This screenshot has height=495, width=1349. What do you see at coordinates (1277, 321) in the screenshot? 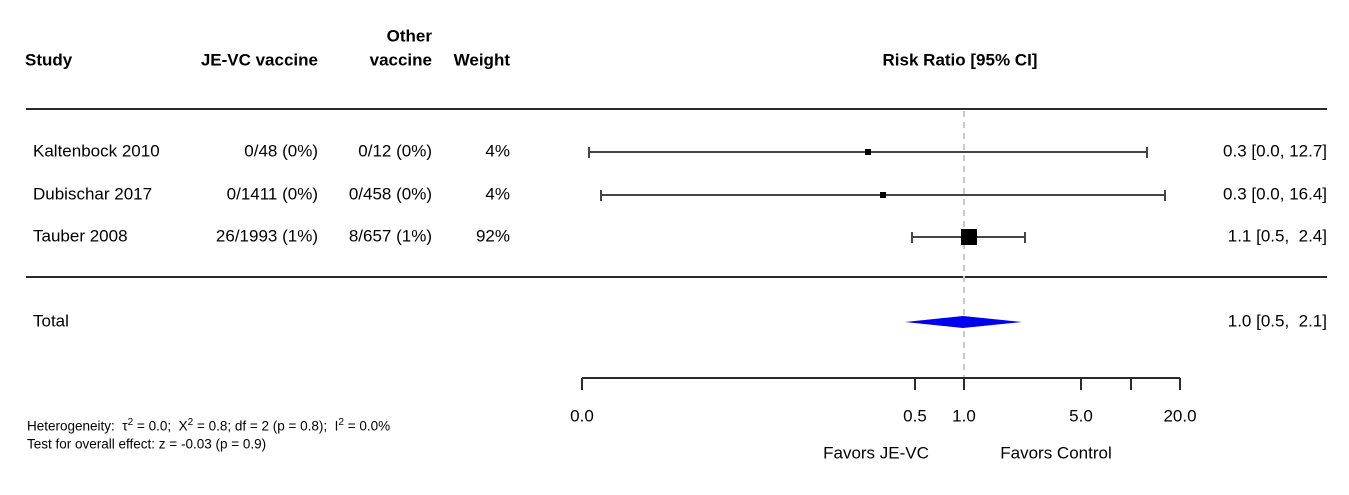
I see `total-estimate-label: 1.0 [0.5, 2.1]` at bounding box center [1277, 321].